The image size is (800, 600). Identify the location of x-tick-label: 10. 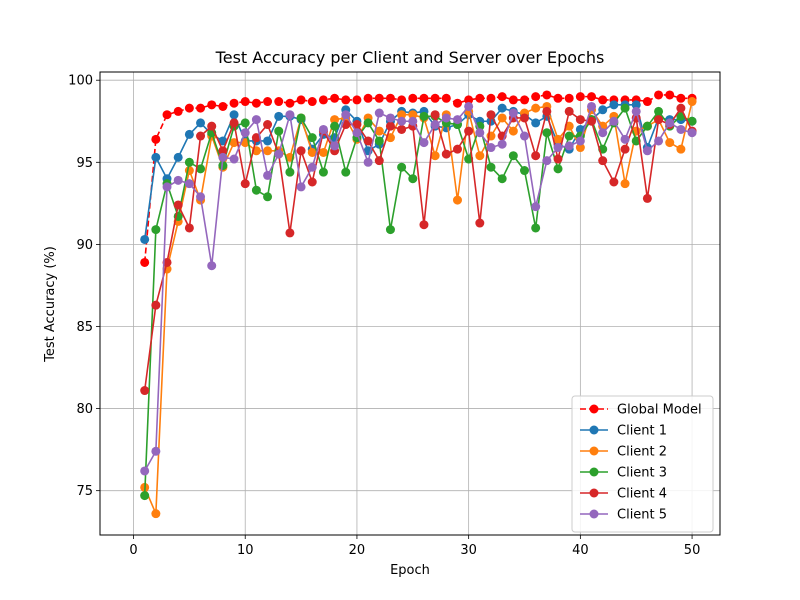
(245, 550).